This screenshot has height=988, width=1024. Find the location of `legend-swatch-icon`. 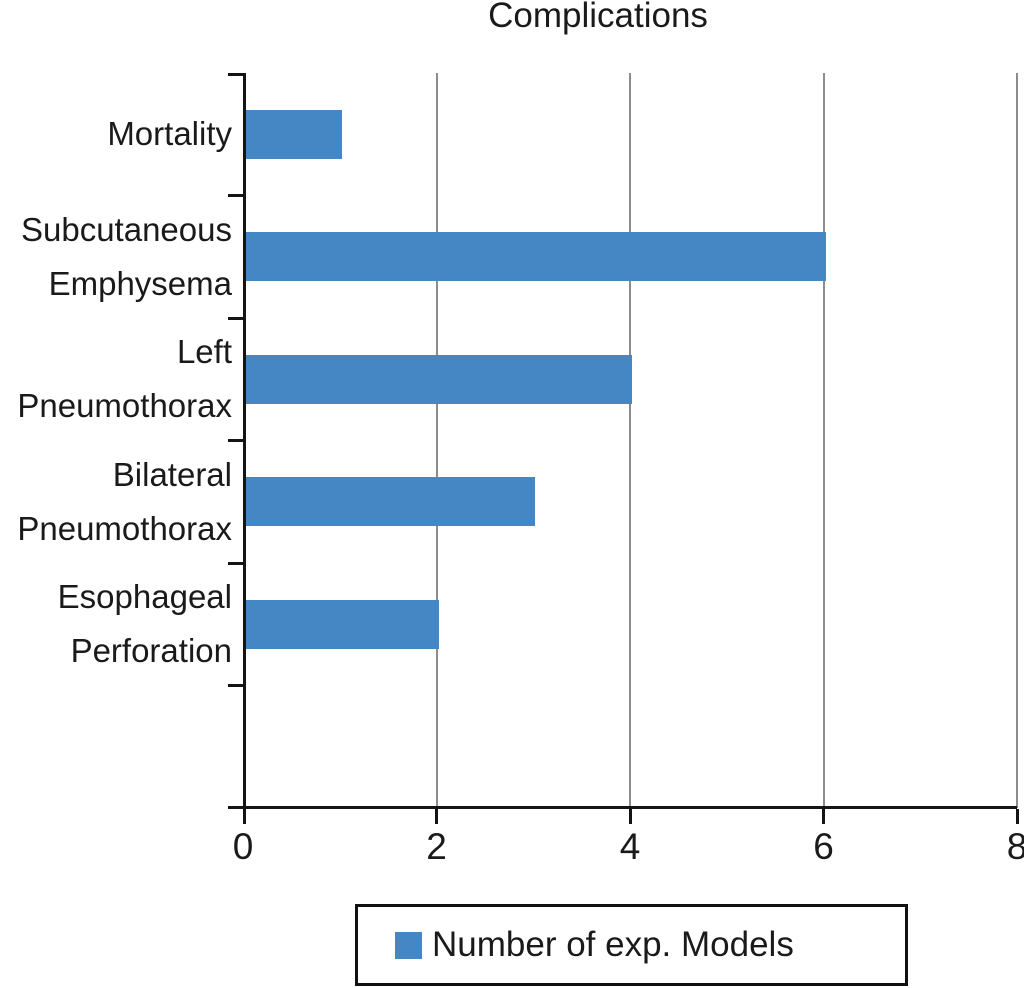

legend-swatch-icon is located at coordinates (408, 945).